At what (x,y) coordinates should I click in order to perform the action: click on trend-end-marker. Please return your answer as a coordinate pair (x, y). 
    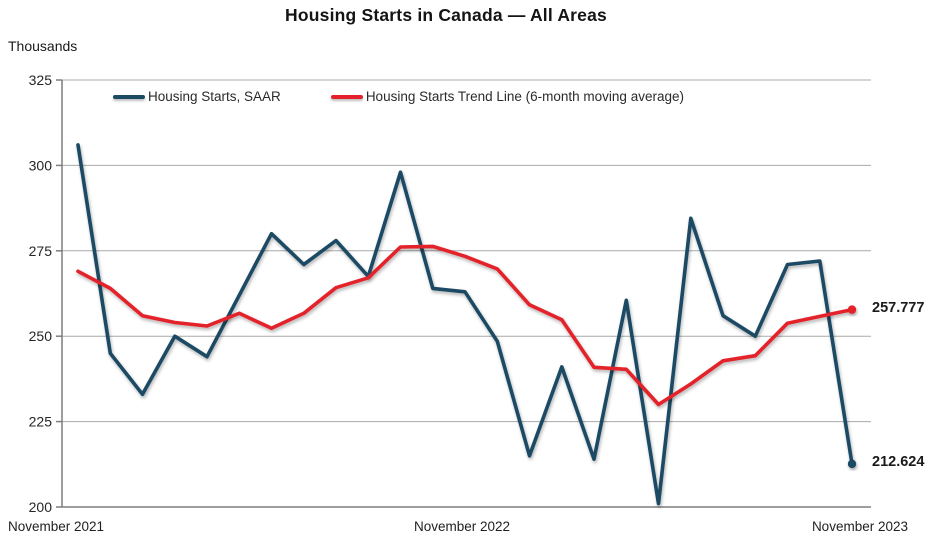
    Looking at the image, I should click on (852, 309).